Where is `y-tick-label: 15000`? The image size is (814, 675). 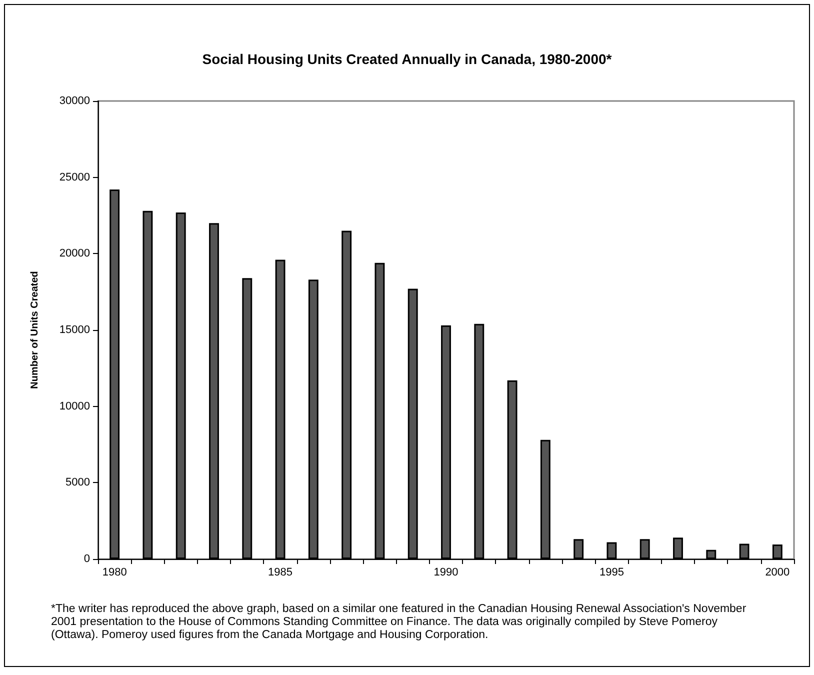
y-tick-label: 15000 is located at coordinates (74, 330).